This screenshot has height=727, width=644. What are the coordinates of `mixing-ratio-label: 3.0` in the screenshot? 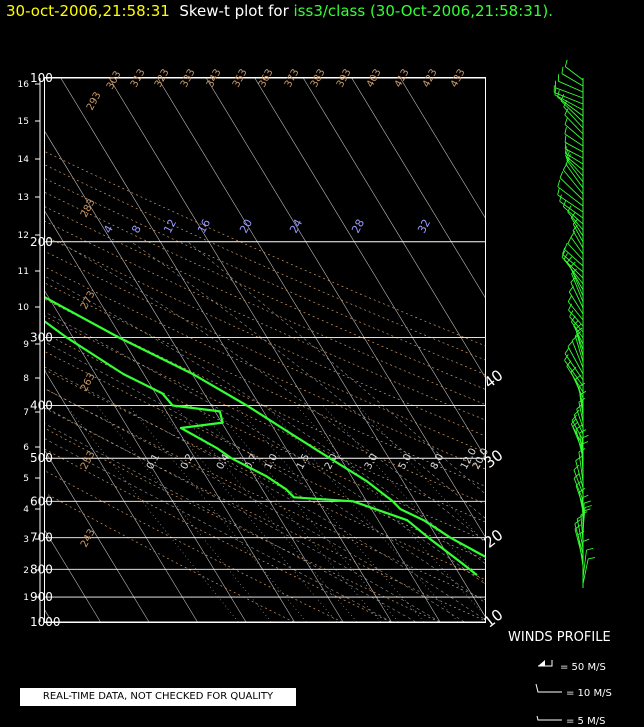 It's located at (371, 461).